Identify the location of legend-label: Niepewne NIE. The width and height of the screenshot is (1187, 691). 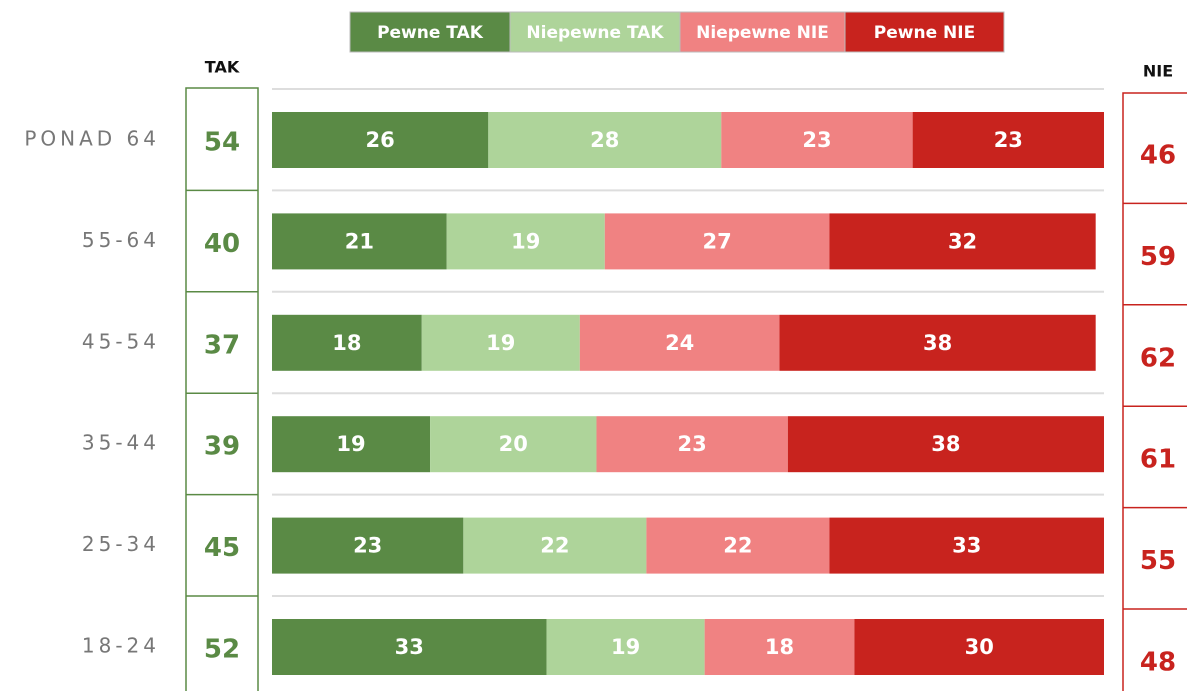
(762, 33).